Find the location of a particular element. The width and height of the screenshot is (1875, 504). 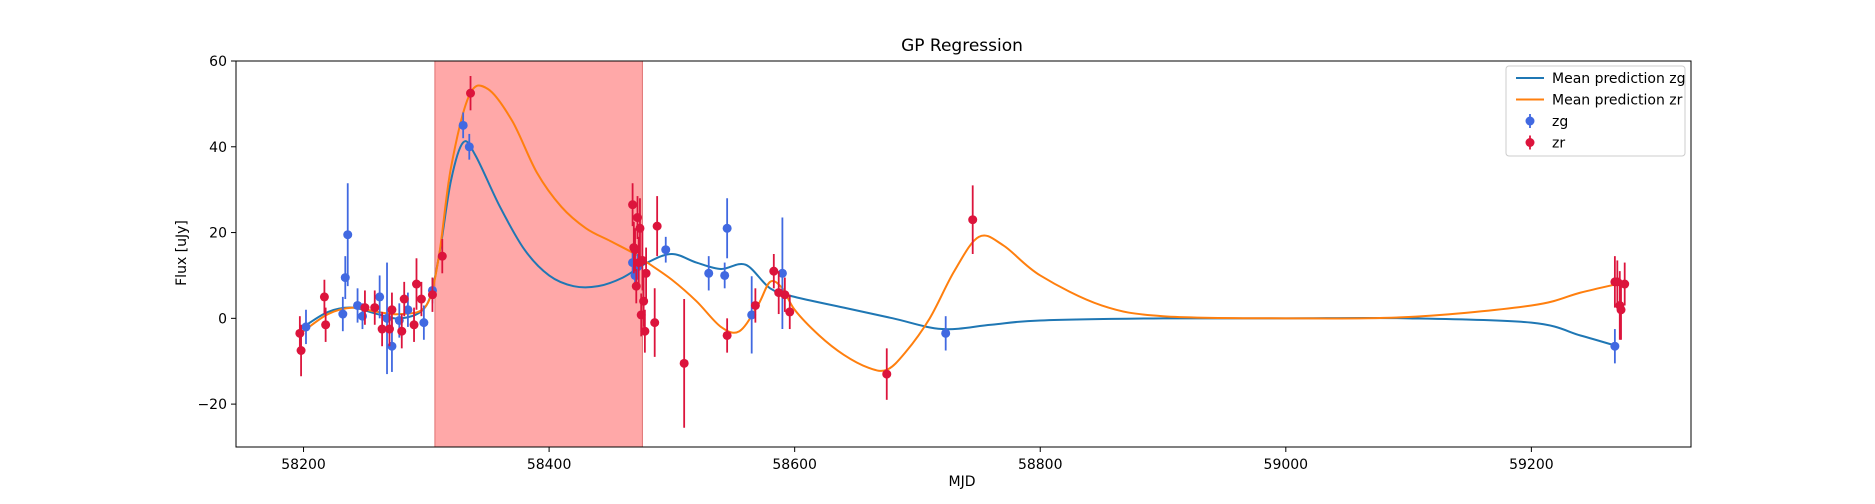

y-tick-label-2: 20 is located at coordinates (218, 234).